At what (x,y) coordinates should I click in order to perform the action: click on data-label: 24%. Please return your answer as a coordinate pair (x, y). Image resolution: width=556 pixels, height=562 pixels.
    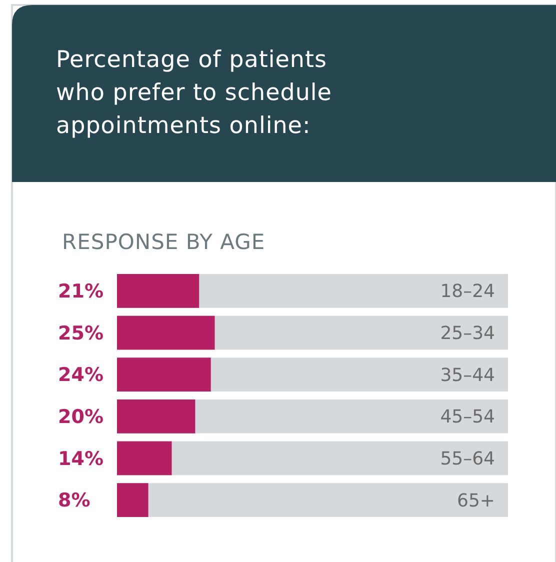
    Looking at the image, I should click on (81, 375).